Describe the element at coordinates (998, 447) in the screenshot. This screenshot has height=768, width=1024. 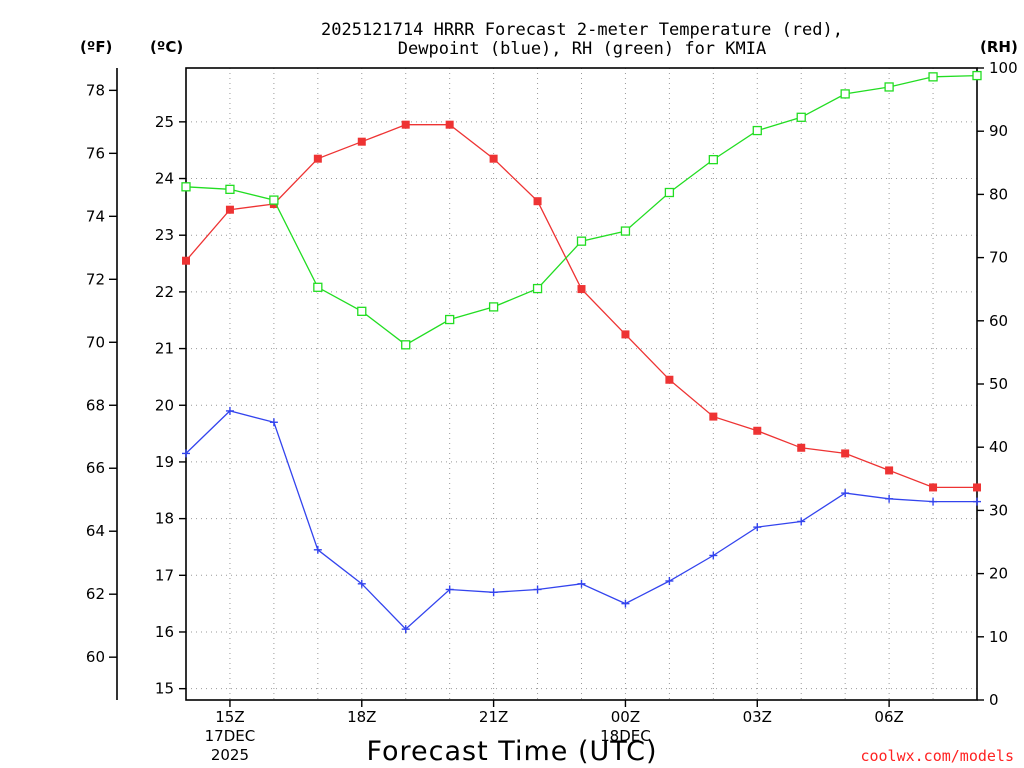
I see `rh-tick-label: 40` at that location.